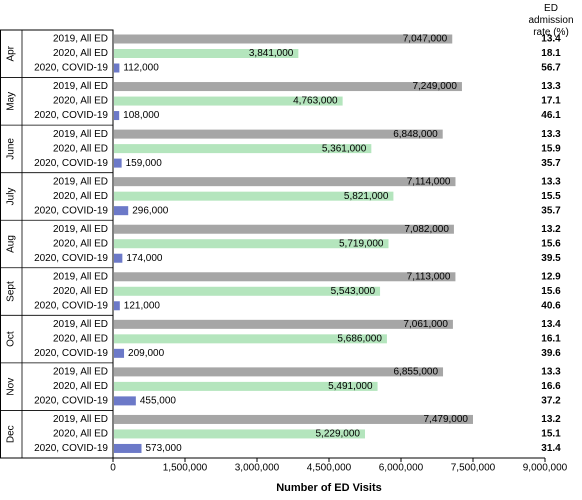 This screenshot has height=500, width=582. What do you see at coordinates (146, 353) in the screenshot?
I see `bar-value-label: 209,000` at bounding box center [146, 353].